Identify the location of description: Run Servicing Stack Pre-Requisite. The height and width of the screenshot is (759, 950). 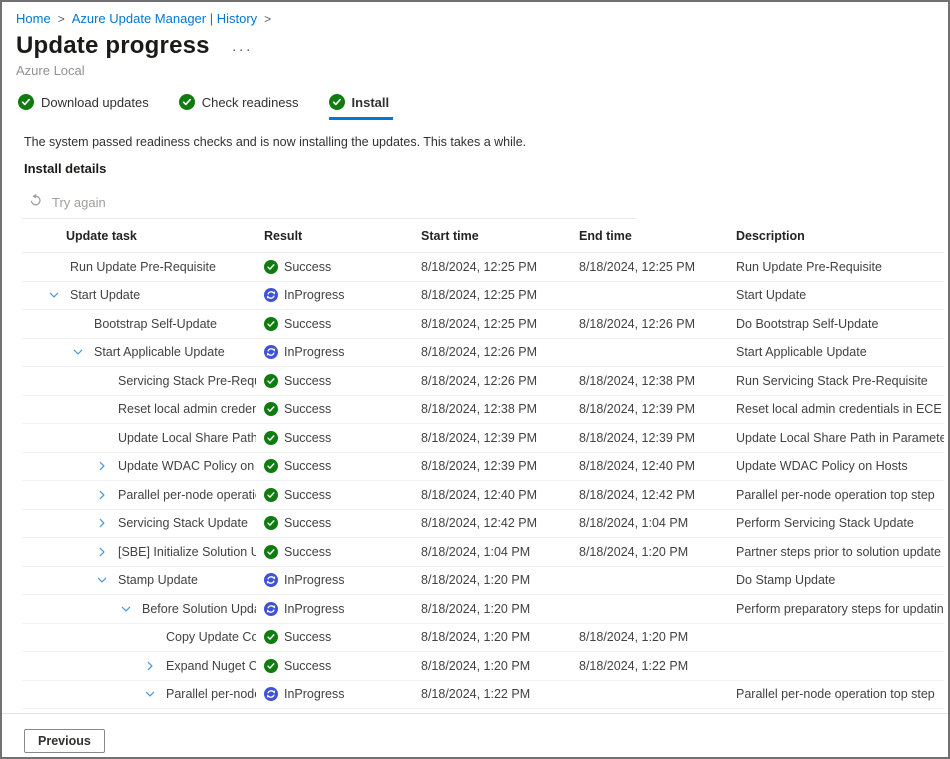
(832, 380).